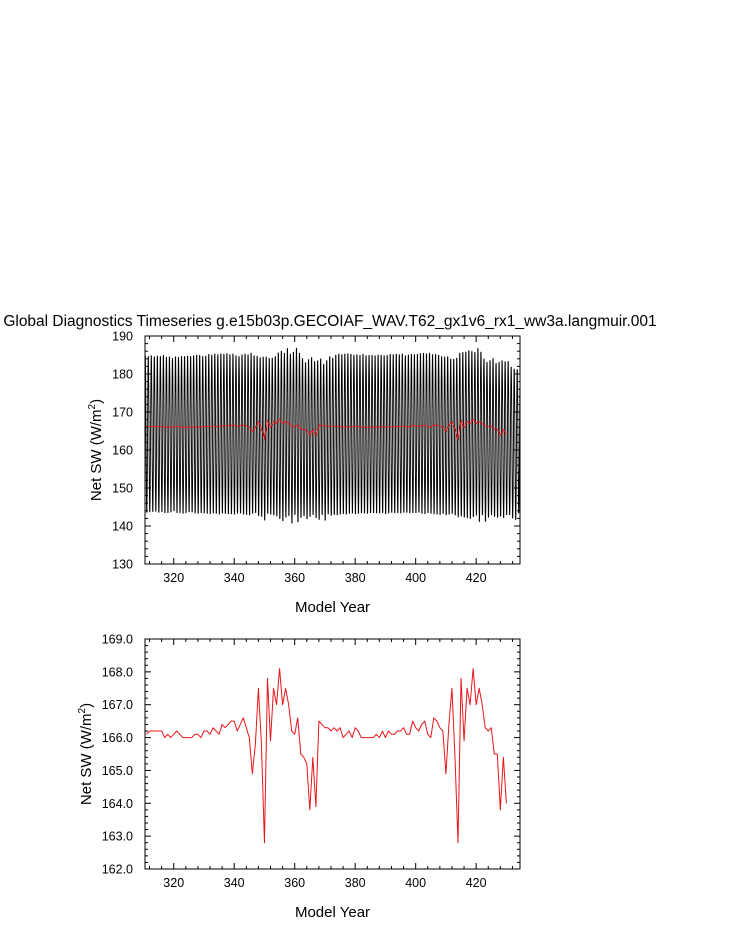 Image resolution: width=733 pixels, height=945 pixels. I want to click on bottom-x-tick-label: 420, so click(476, 883).